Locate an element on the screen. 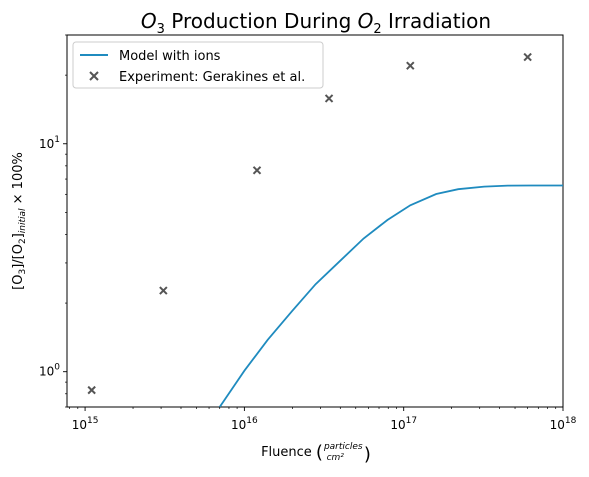 This screenshot has width=589, height=477. legend-x-marker is located at coordinates (94, 76).